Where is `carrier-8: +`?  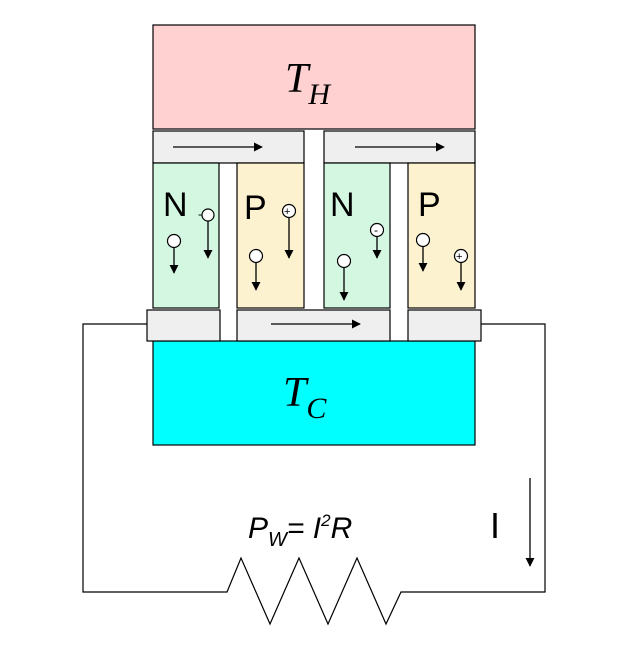 carrier-8: + is located at coordinates (461, 269).